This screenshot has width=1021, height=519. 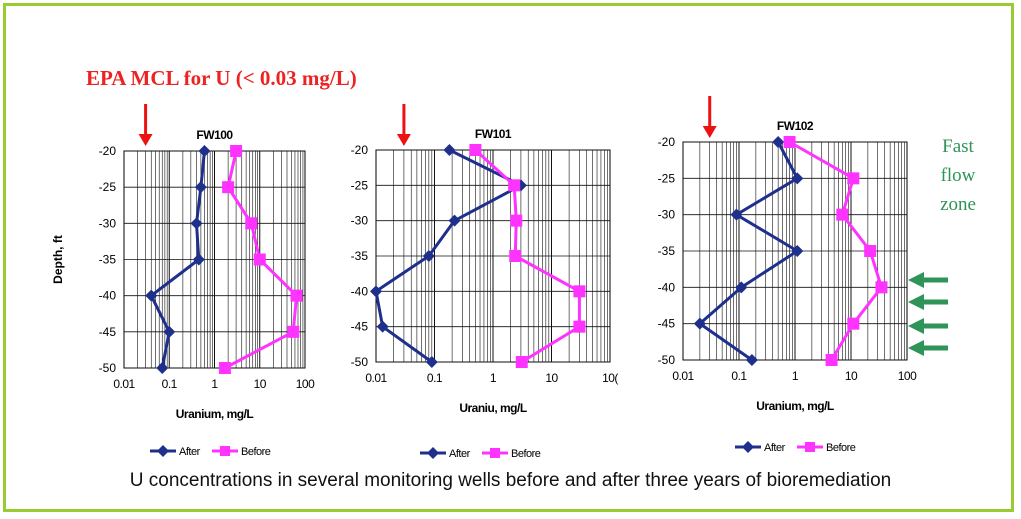 What do you see at coordinates (108, 332) in the screenshot?
I see `fw100-y-tick-label: -45` at bounding box center [108, 332].